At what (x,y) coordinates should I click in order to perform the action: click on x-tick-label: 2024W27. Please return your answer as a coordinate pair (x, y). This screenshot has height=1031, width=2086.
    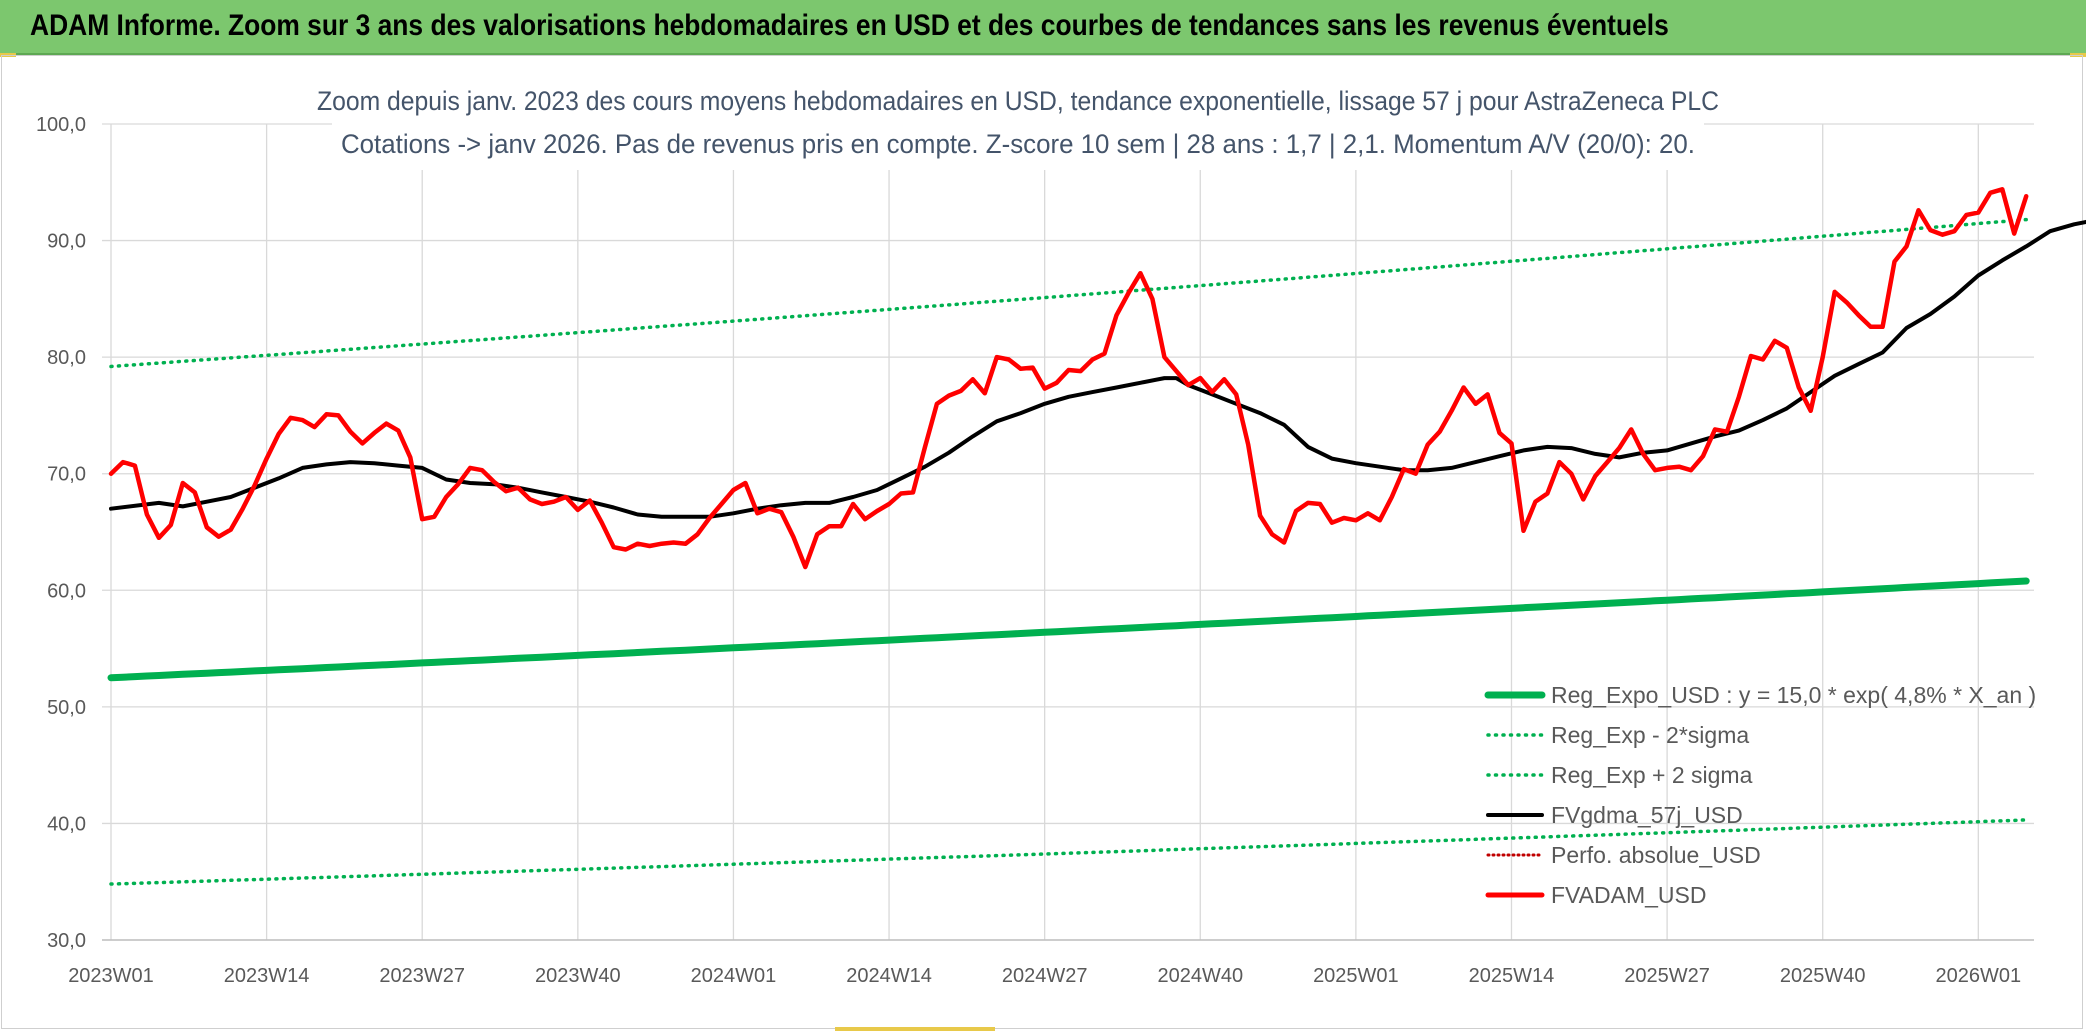
    Looking at the image, I should click on (1045, 976).